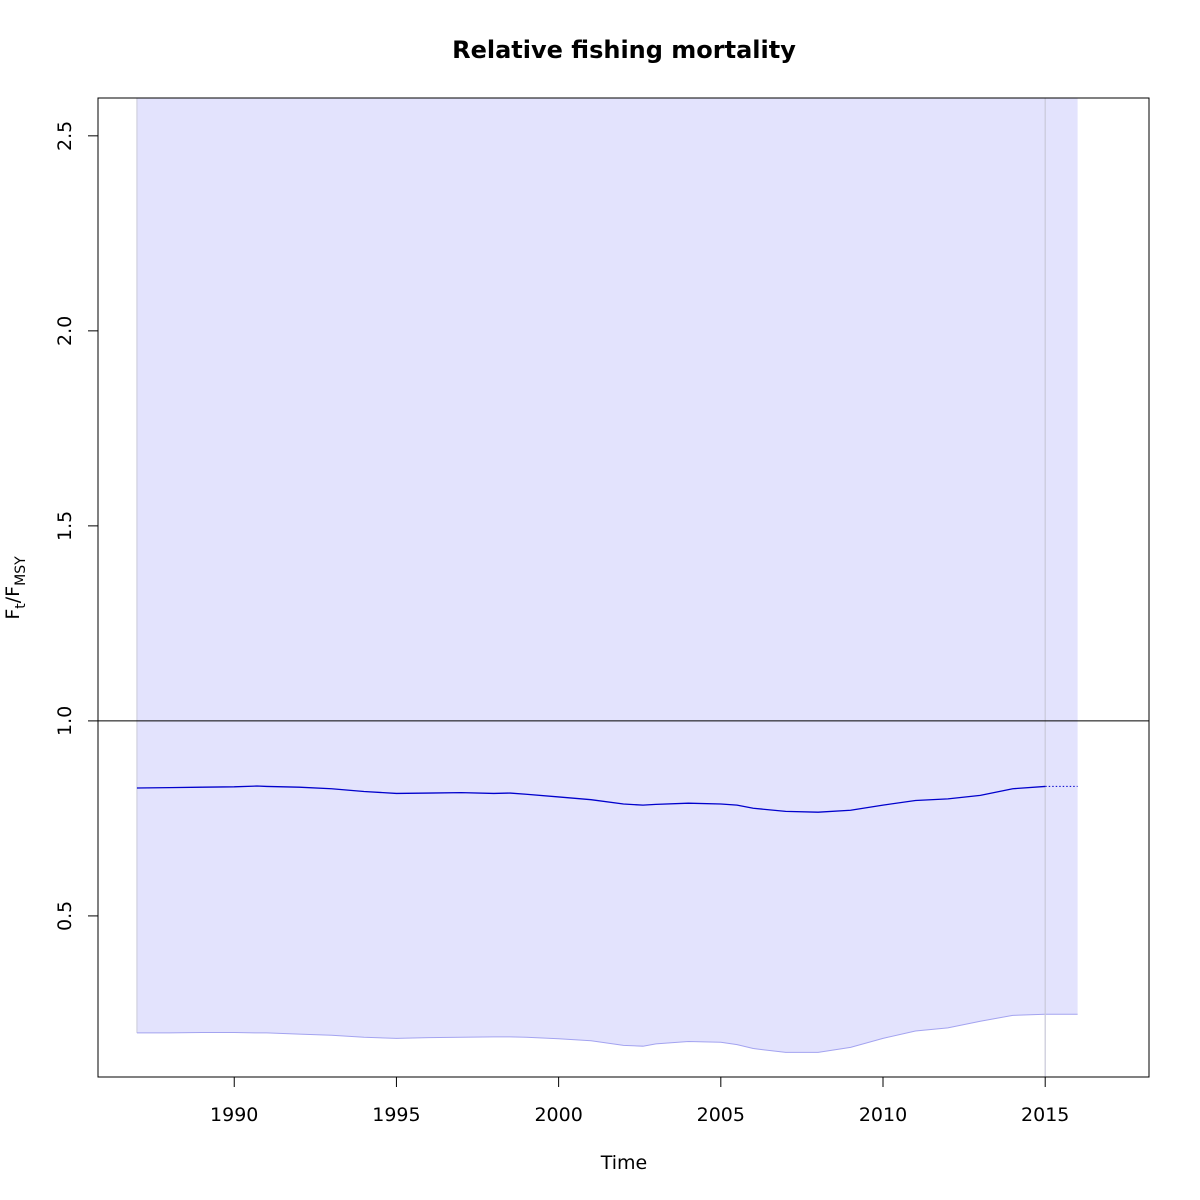  Describe the element at coordinates (65, 916) in the screenshot. I see `y-tick-label: 0.5` at that location.